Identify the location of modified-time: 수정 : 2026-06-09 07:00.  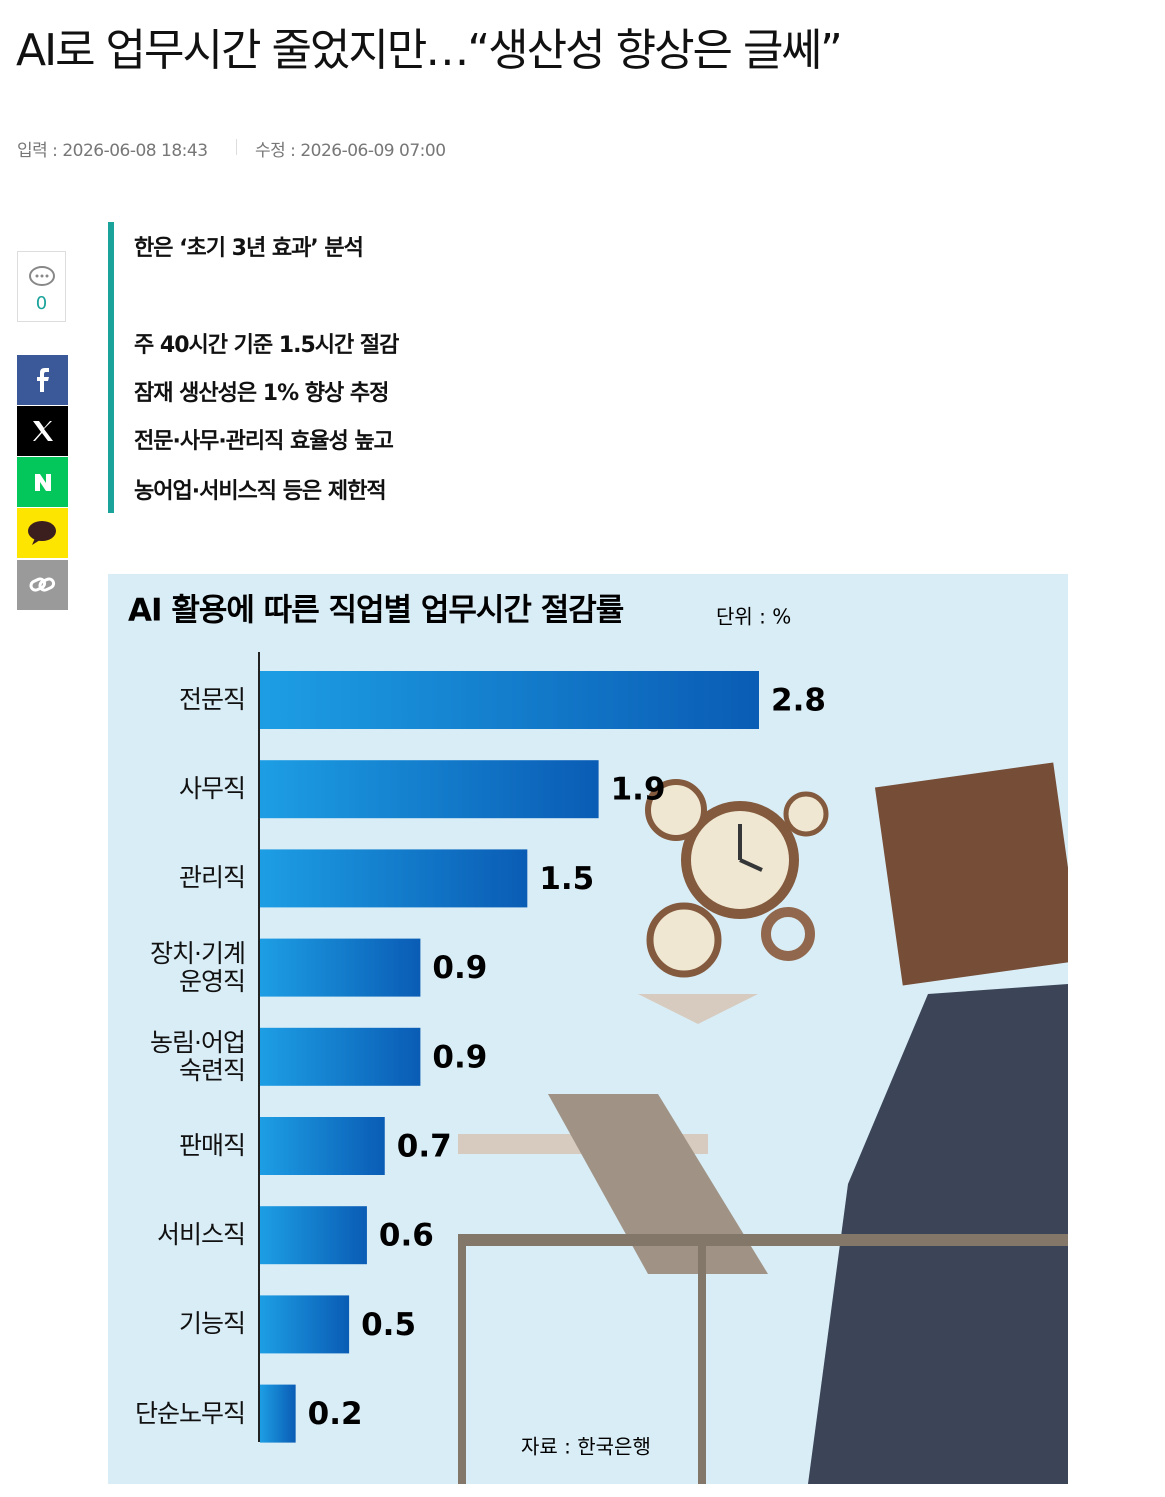
(350, 151).